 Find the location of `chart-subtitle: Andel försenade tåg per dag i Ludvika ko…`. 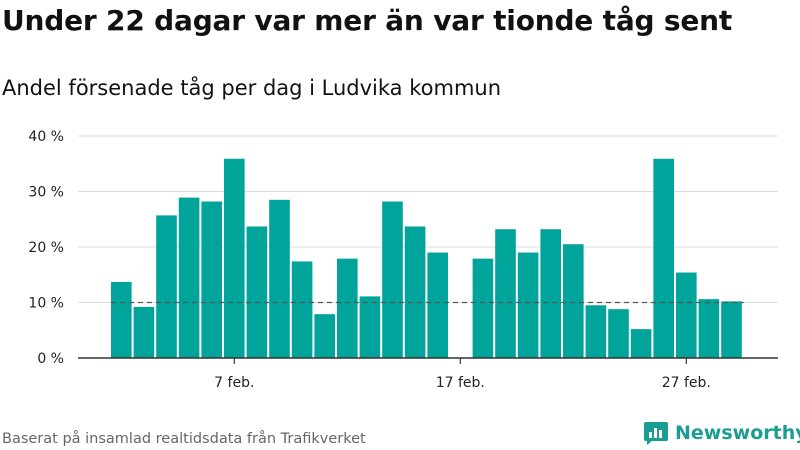

chart-subtitle: Andel försenade tåg per dag i Ludvika ko… is located at coordinates (252, 88).